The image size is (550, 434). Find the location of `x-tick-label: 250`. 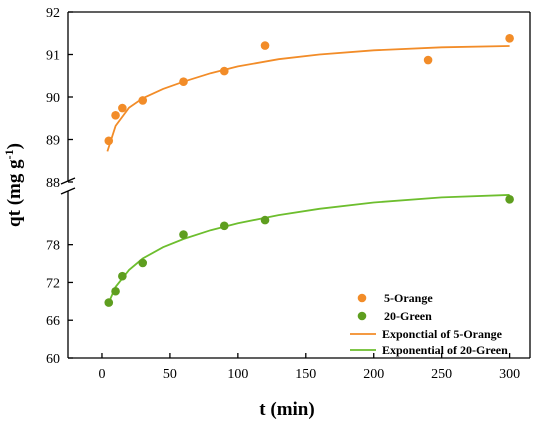

x-tick-label: 250 is located at coordinates (441, 374).